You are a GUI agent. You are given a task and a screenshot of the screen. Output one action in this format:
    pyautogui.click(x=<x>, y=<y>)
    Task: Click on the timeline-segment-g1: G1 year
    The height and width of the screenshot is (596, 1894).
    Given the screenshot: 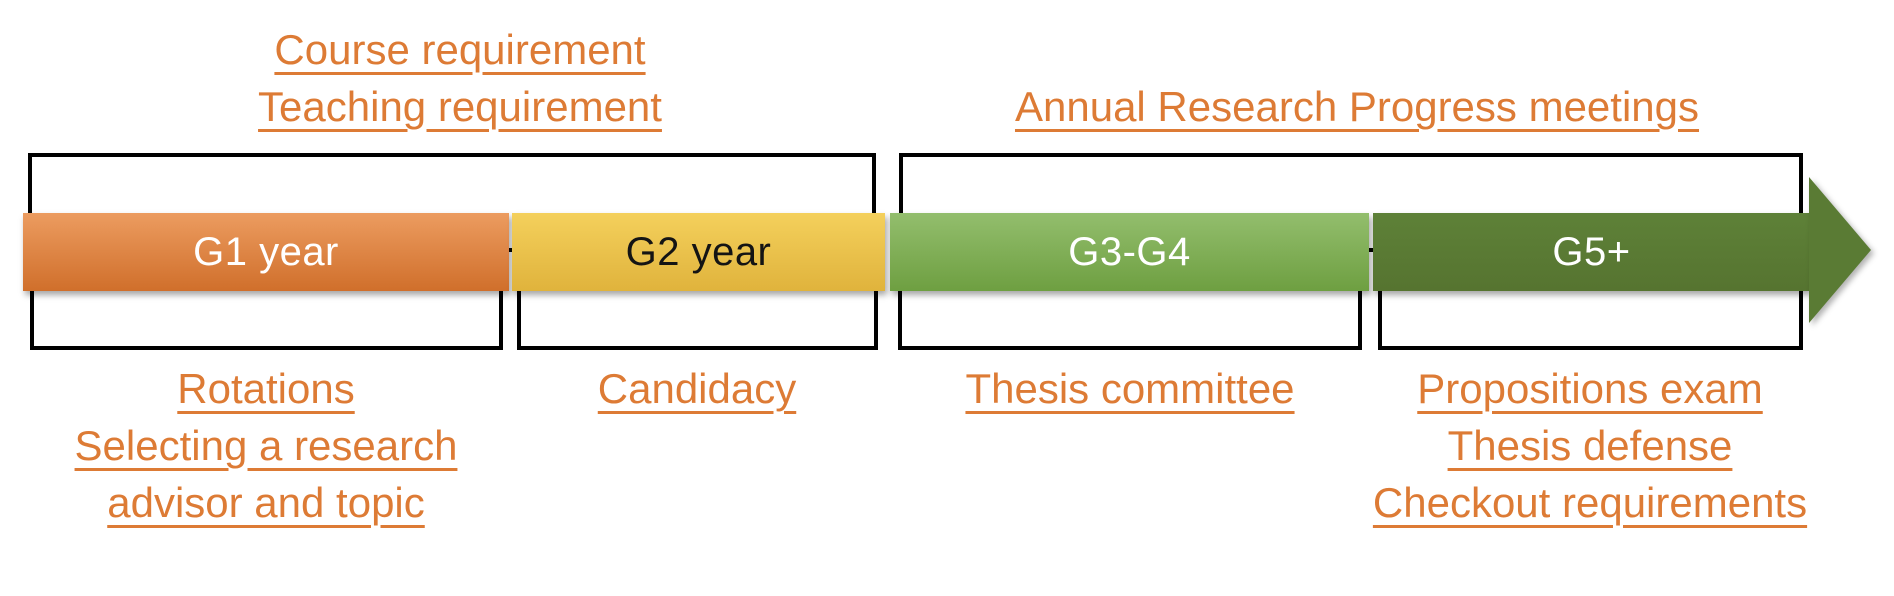 What is the action you would take?
    pyautogui.click(x=266, y=252)
    